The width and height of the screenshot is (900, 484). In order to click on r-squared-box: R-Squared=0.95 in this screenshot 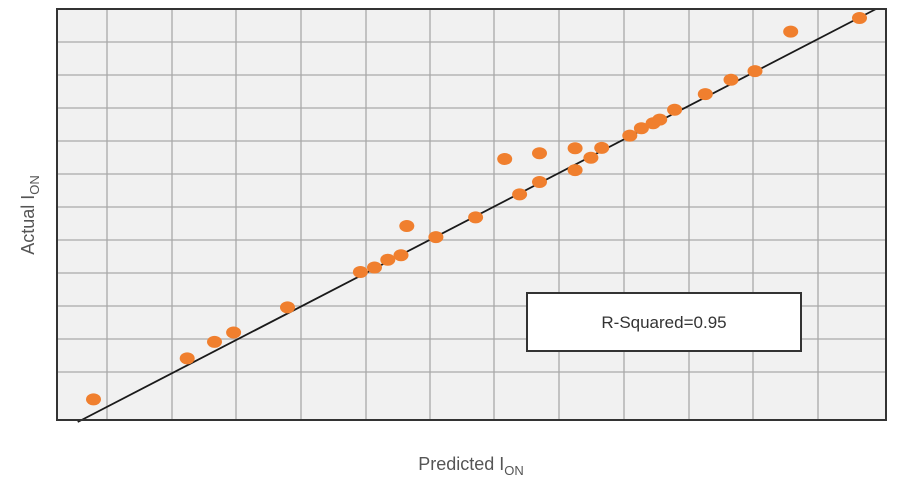, I will do `click(664, 322)`.